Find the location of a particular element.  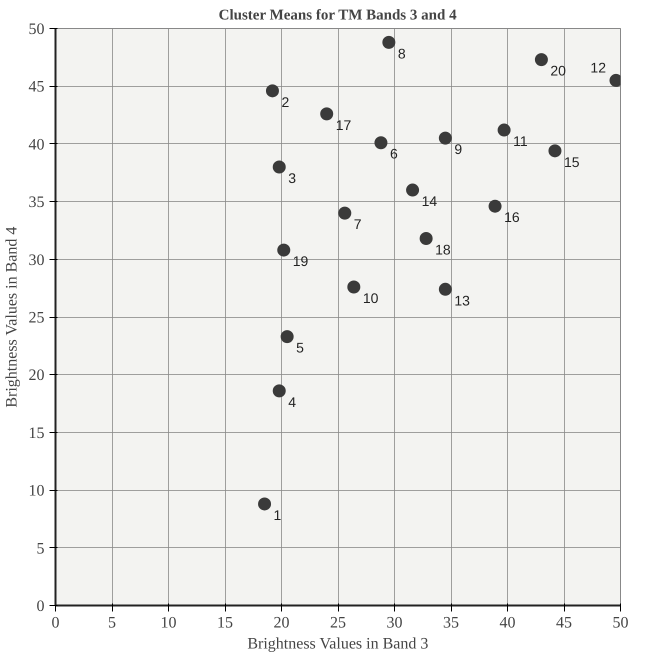

y-tick-label: 10 is located at coordinates (36, 491).